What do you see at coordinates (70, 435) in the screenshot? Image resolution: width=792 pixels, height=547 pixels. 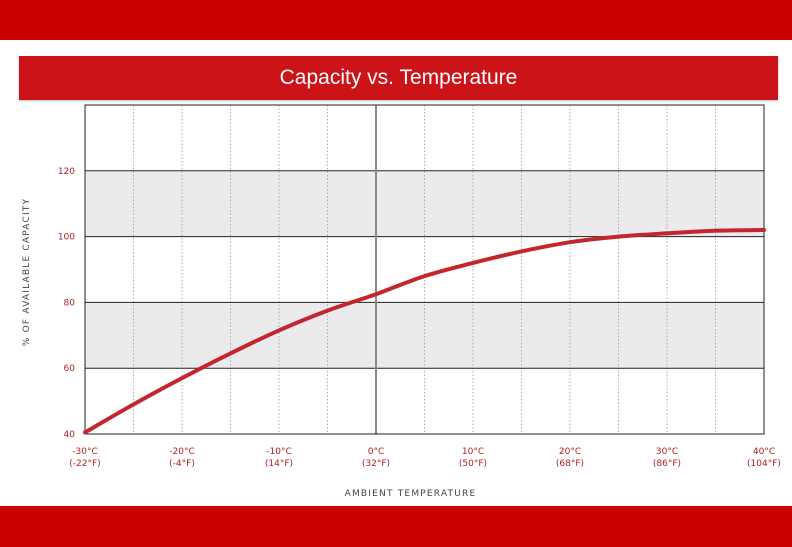 I see `y-tick-label-40: 40` at bounding box center [70, 435].